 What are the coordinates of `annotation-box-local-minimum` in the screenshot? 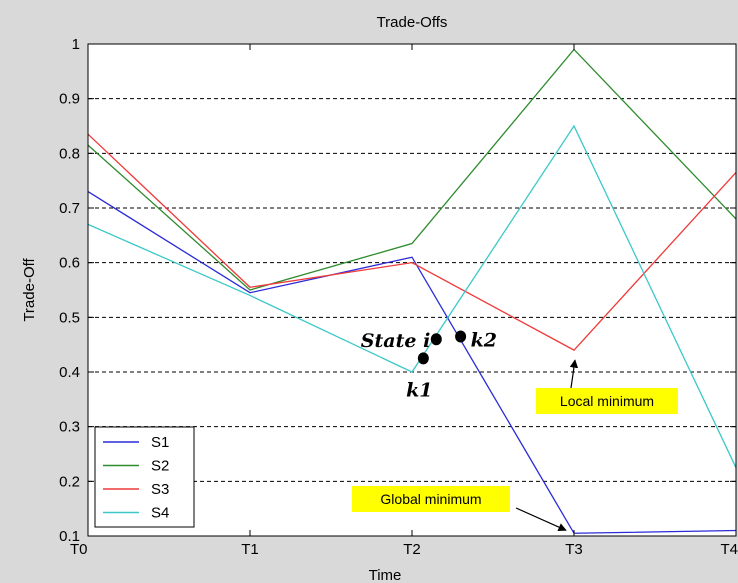 It's located at (607, 401).